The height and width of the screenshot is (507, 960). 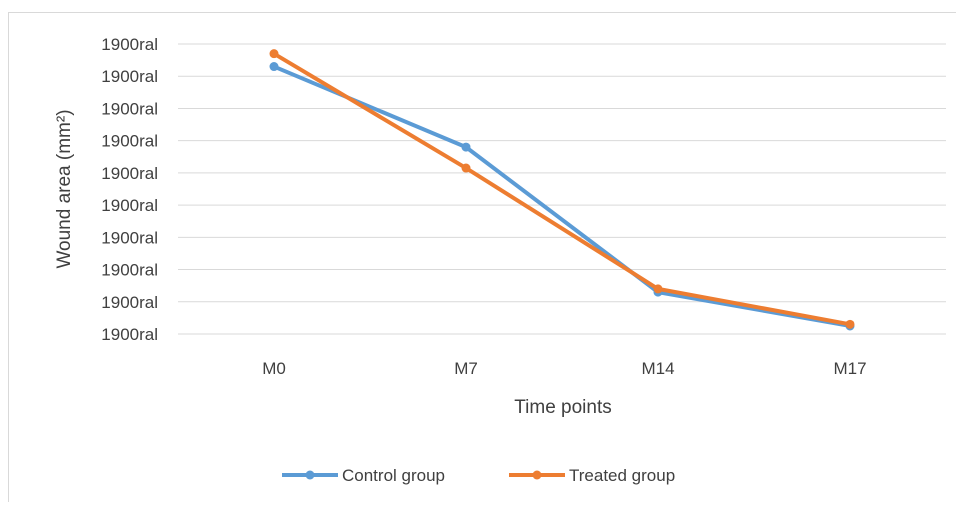 What do you see at coordinates (563, 407) in the screenshot?
I see `x-axis-title: Time points` at bounding box center [563, 407].